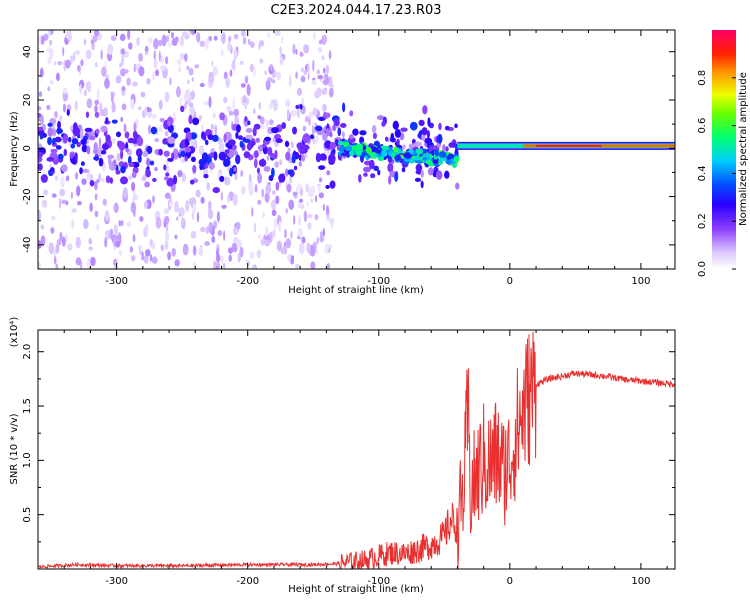 The height and width of the screenshot is (600, 750). Describe the element at coordinates (27, 406) in the screenshot. I see `snr-ytick-label: 1.5` at that location.